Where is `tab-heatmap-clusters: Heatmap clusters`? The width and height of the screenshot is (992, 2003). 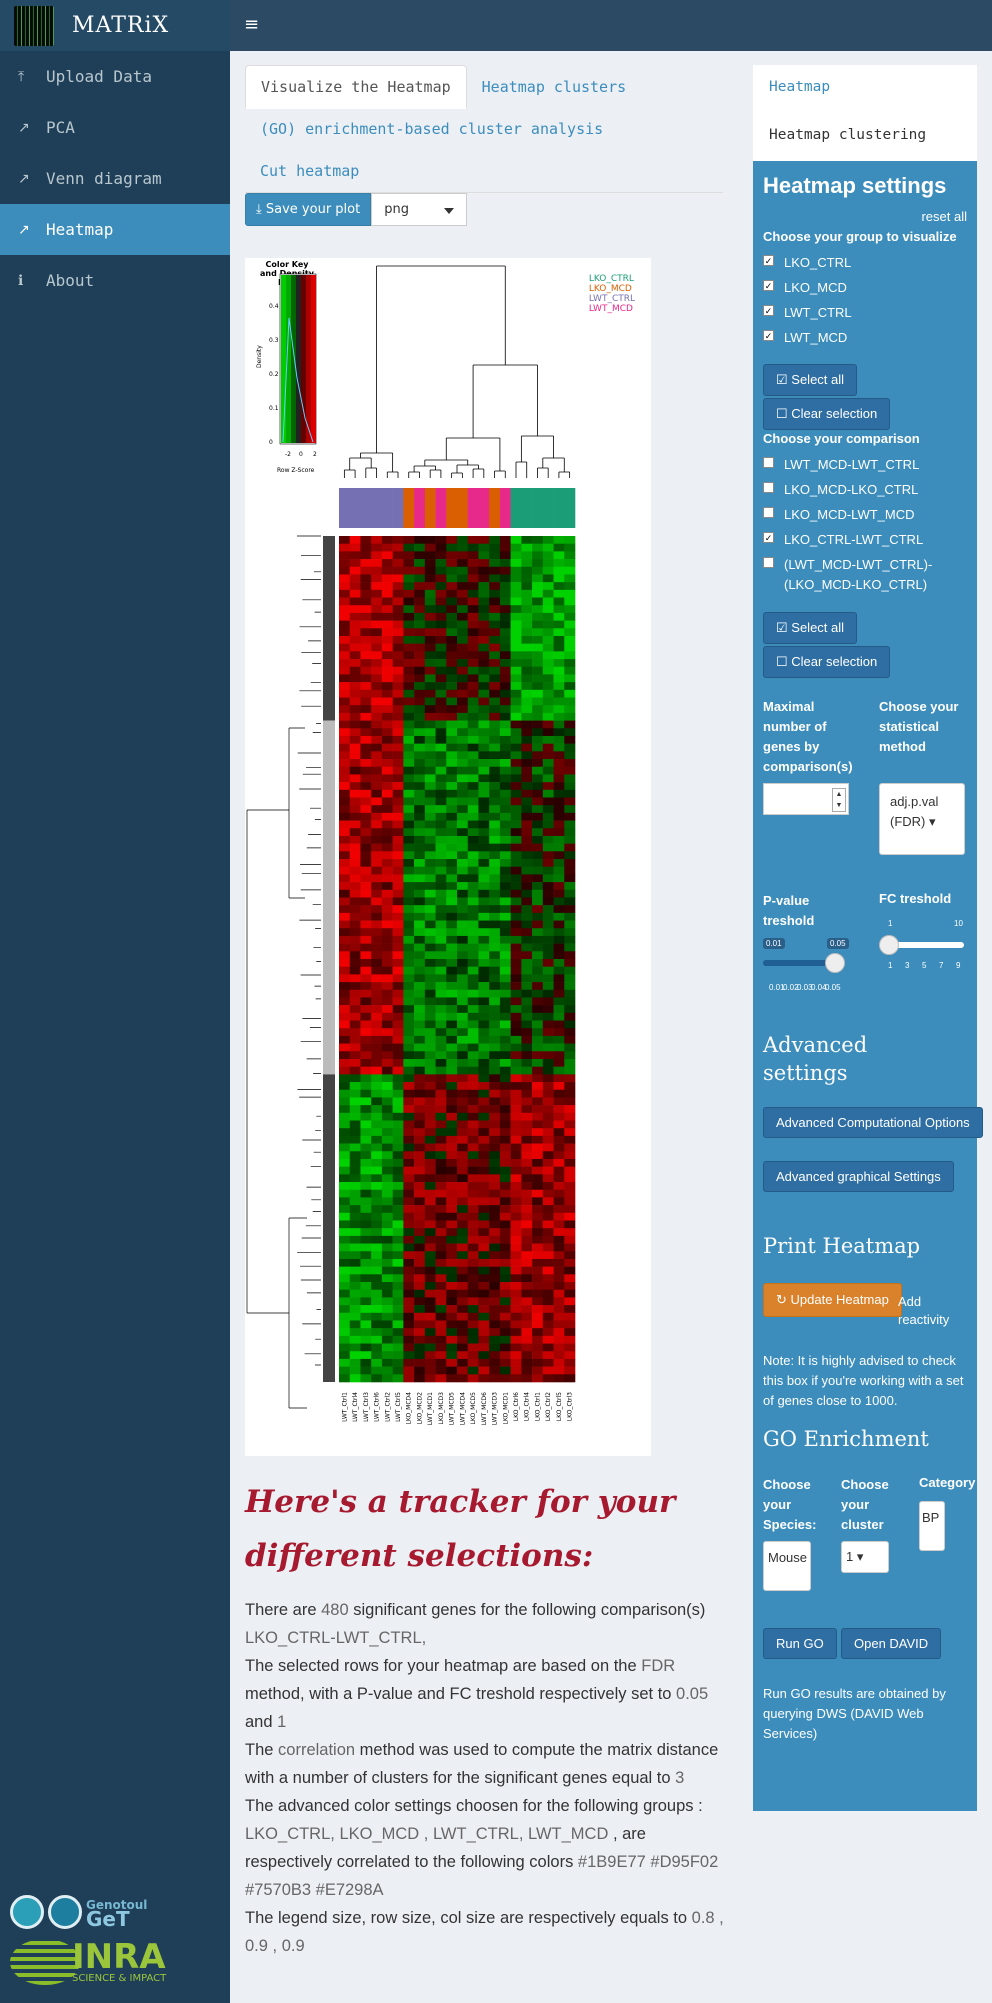
tab-heatmap-clusters: Heatmap clusters is located at coordinates (554, 87).